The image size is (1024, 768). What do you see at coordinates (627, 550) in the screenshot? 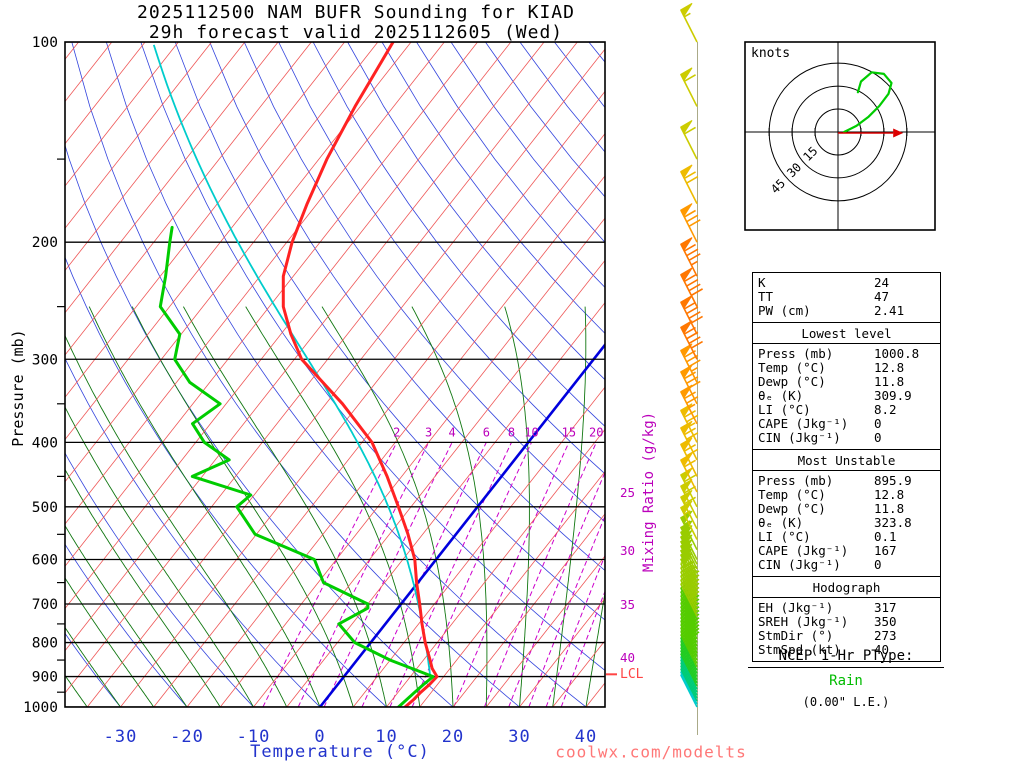
I see `mixing-ratio-label: 30` at bounding box center [627, 550].